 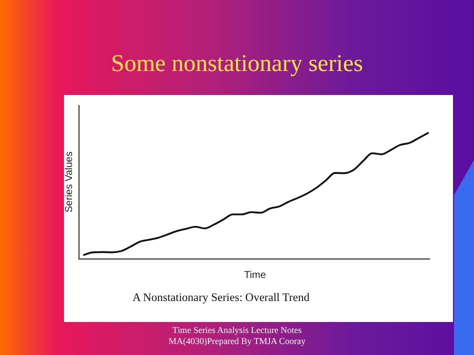 What do you see at coordinates (237, 341) in the screenshot?
I see `text: MA(4030)Prepared By TMJA Cooray` at bounding box center [237, 341].